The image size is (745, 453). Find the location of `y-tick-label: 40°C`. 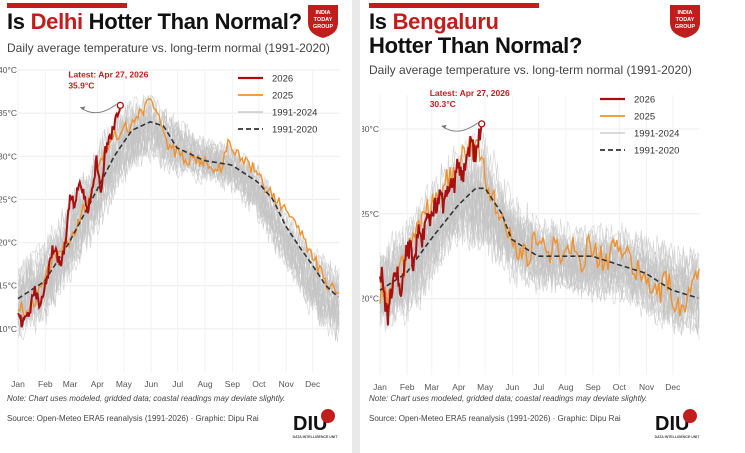

y-tick-label: 40°C is located at coordinates (8, 70).